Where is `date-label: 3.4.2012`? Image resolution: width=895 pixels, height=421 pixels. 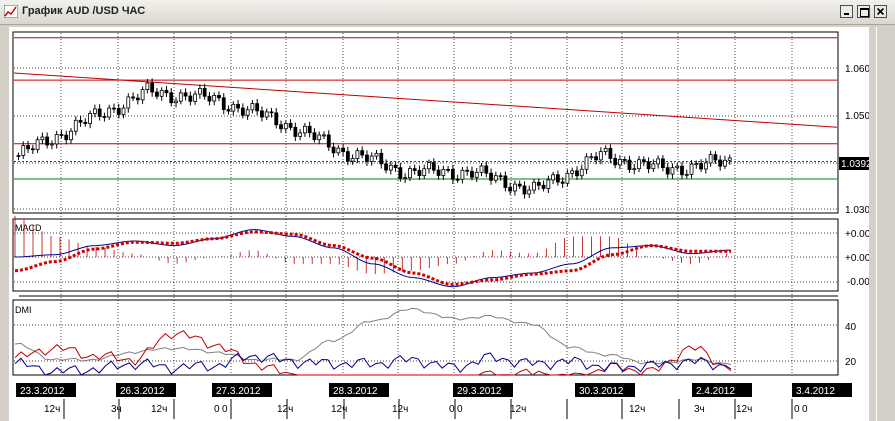 date-label: 3.4.2012 is located at coordinates (815, 391).